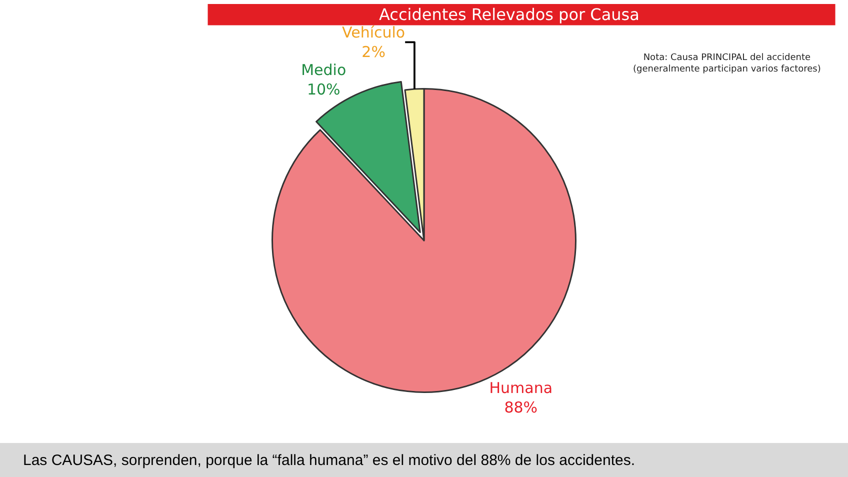  Describe the element at coordinates (374, 51) in the screenshot. I see `data-label: 2%` at that location.